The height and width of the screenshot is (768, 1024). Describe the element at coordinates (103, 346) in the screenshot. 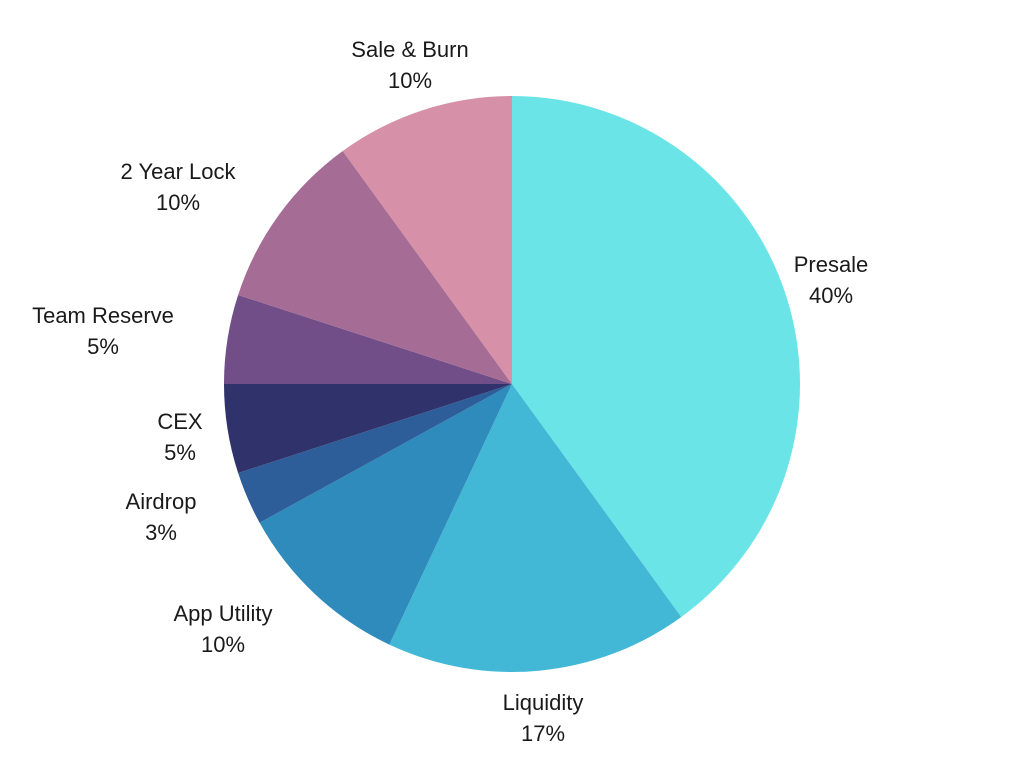

I see `slice-value-team-reserve: 5%` at that location.